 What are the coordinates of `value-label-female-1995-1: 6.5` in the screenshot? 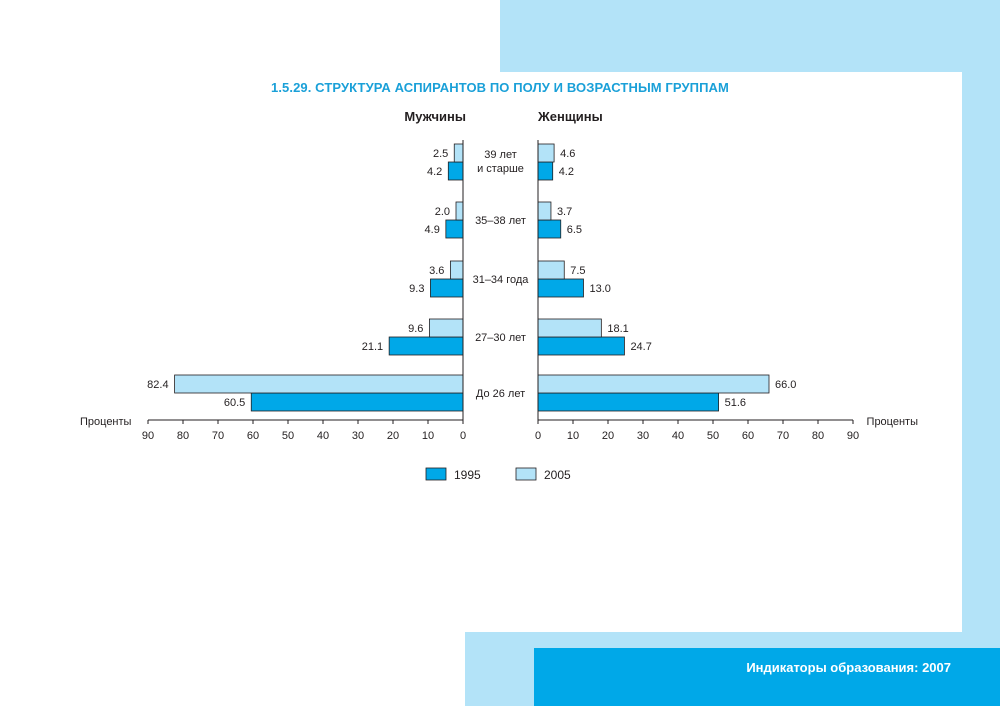 It's located at (574, 230).